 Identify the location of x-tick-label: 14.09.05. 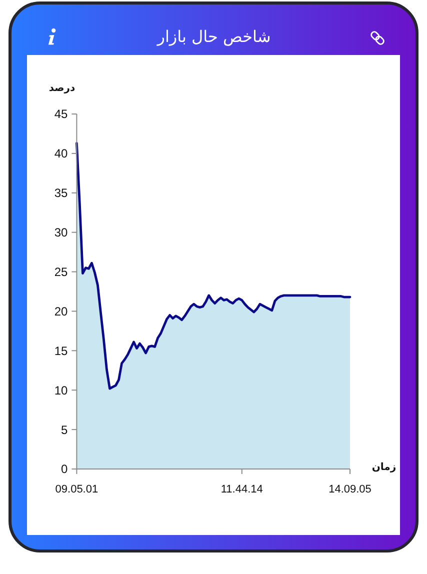
(350, 490).